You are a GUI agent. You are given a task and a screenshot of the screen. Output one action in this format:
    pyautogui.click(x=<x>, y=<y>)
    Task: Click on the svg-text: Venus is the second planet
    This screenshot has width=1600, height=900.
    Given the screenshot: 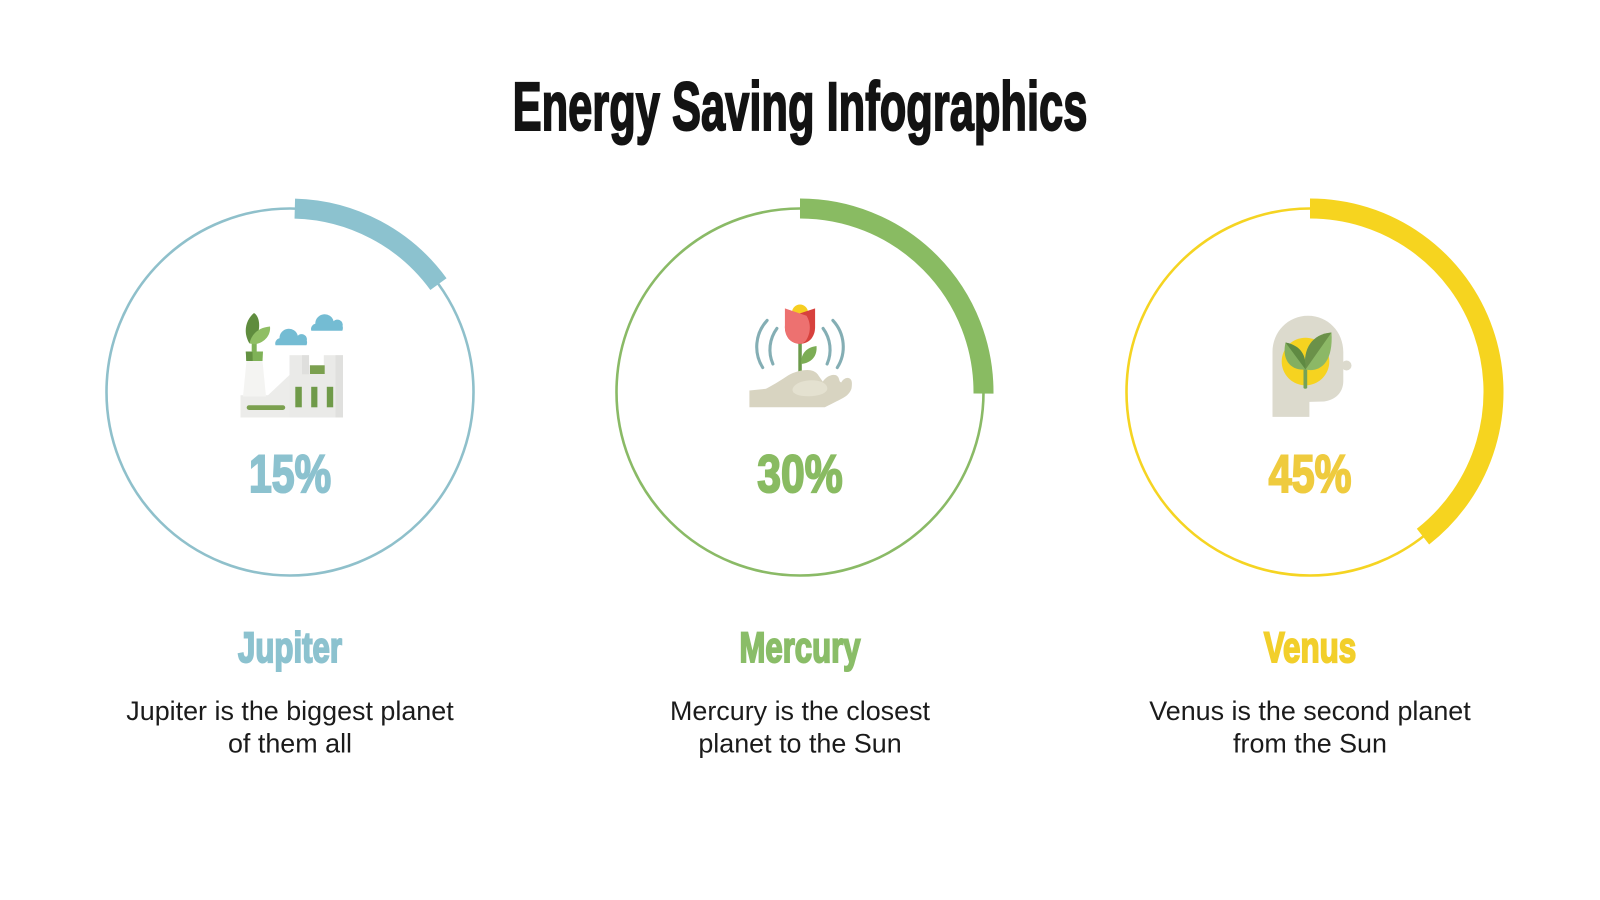 What is the action you would take?
    pyautogui.click(x=1310, y=711)
    